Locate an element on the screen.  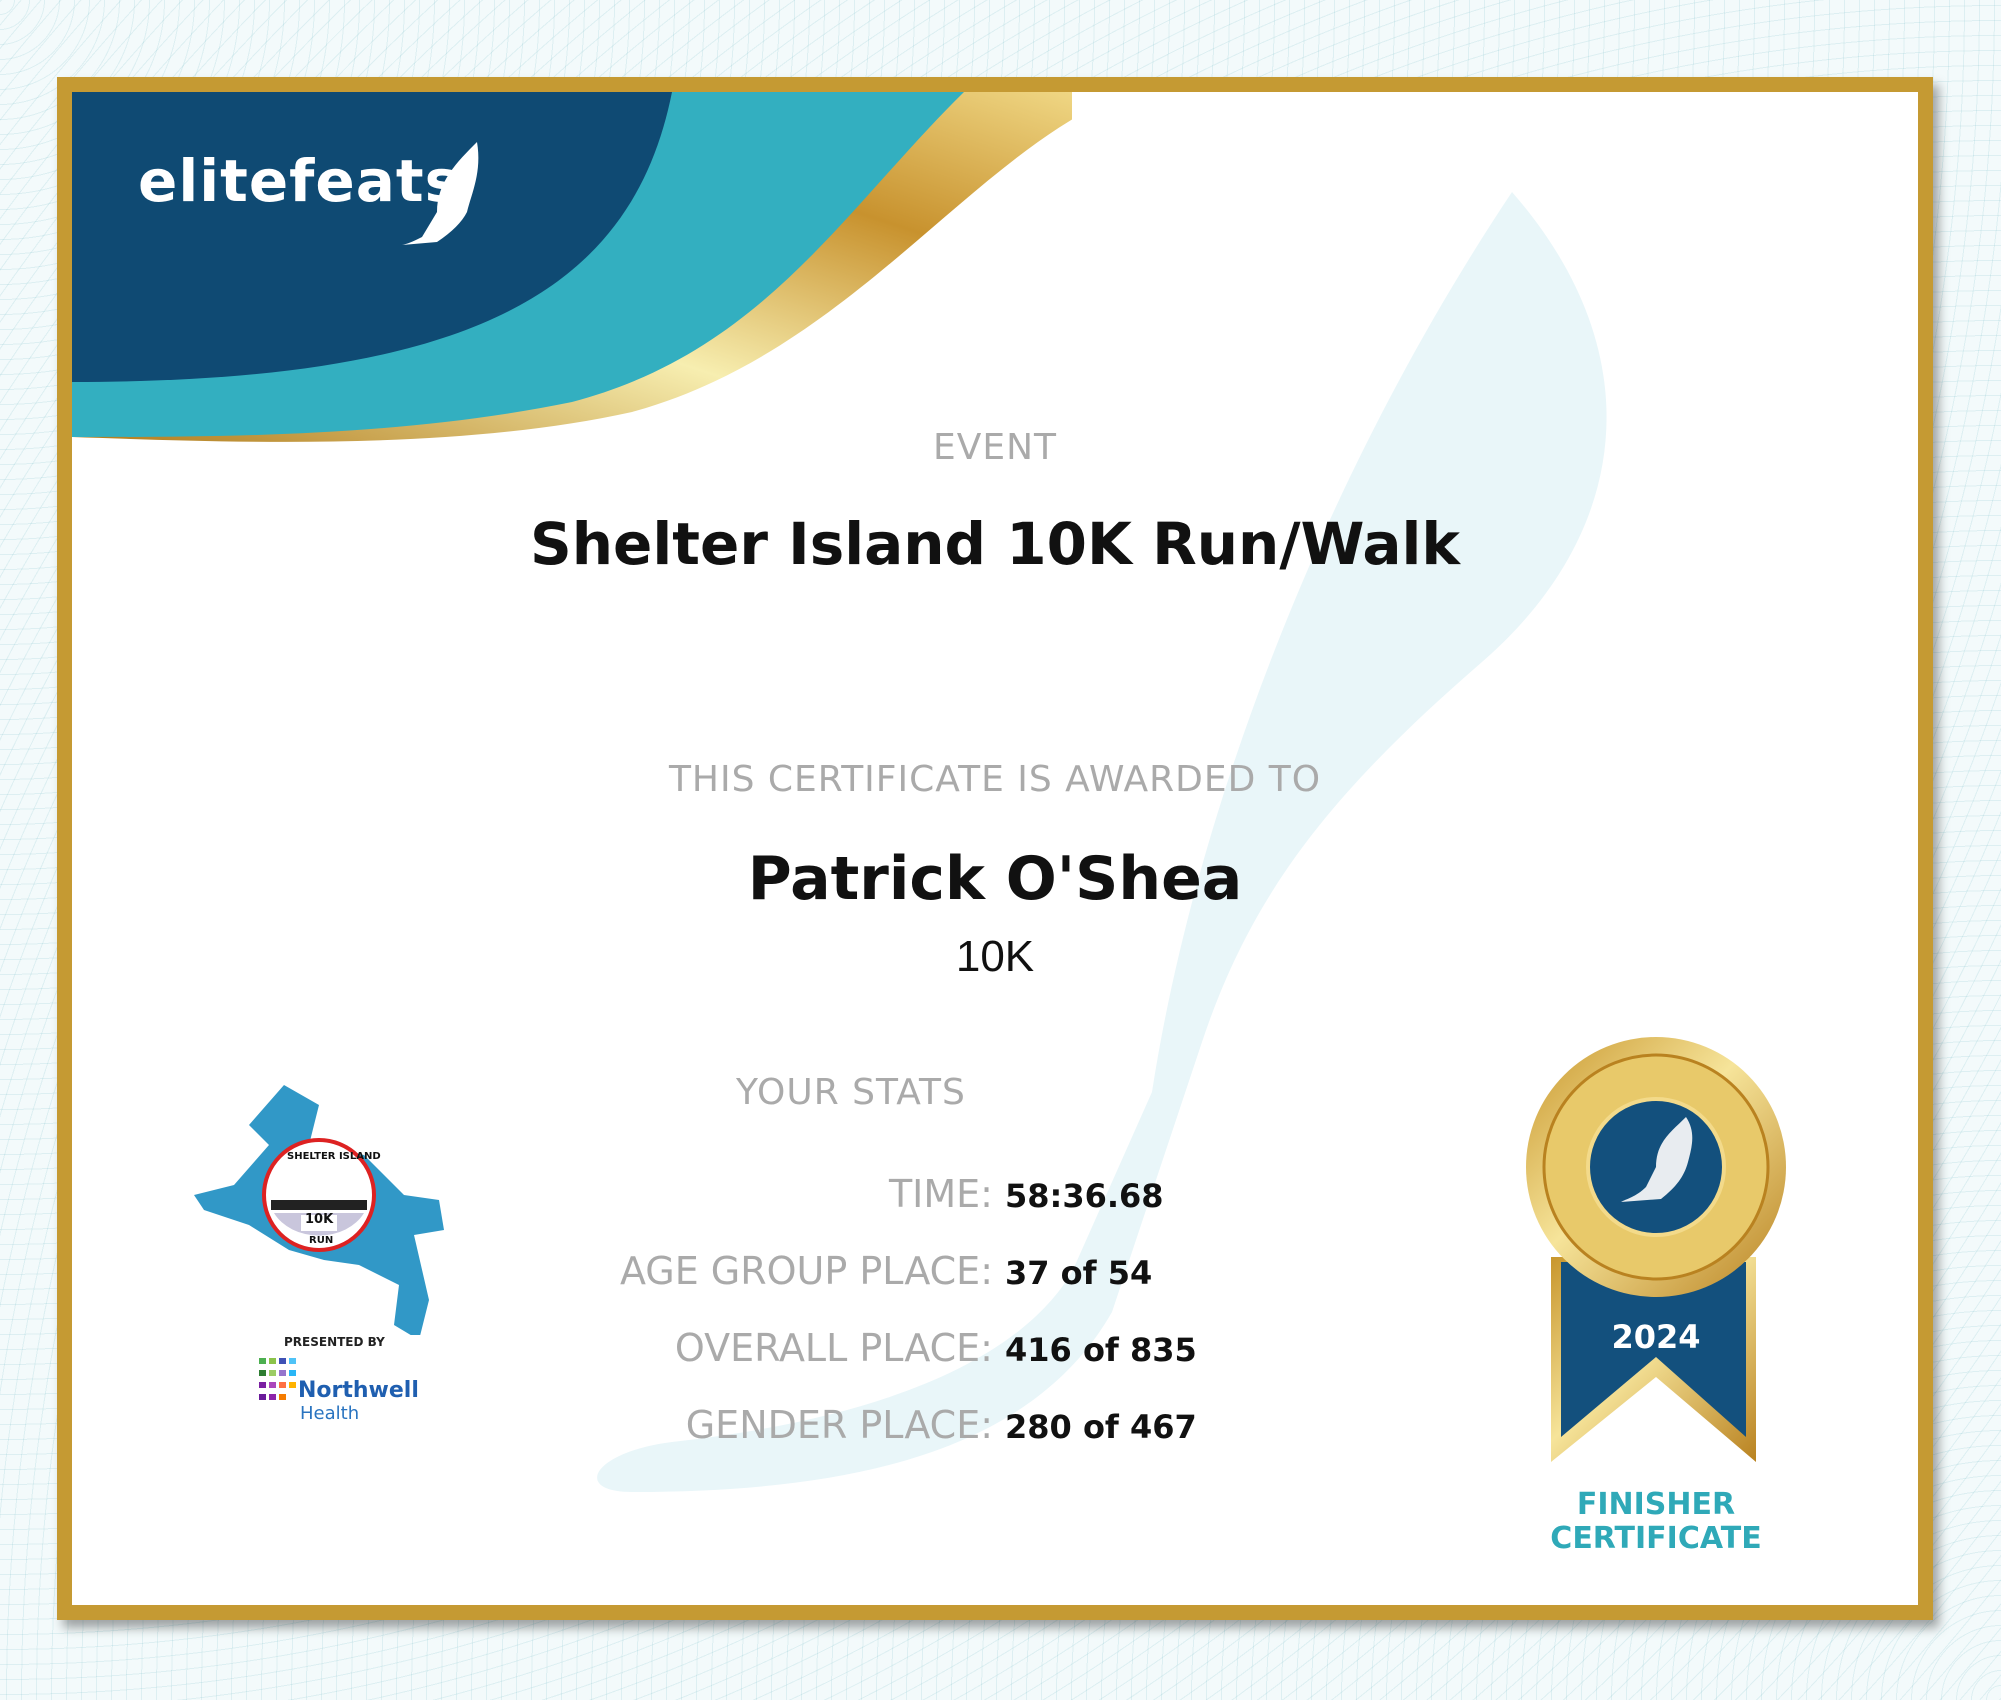
finisher-medal is located at coordinates (1656, 1249).